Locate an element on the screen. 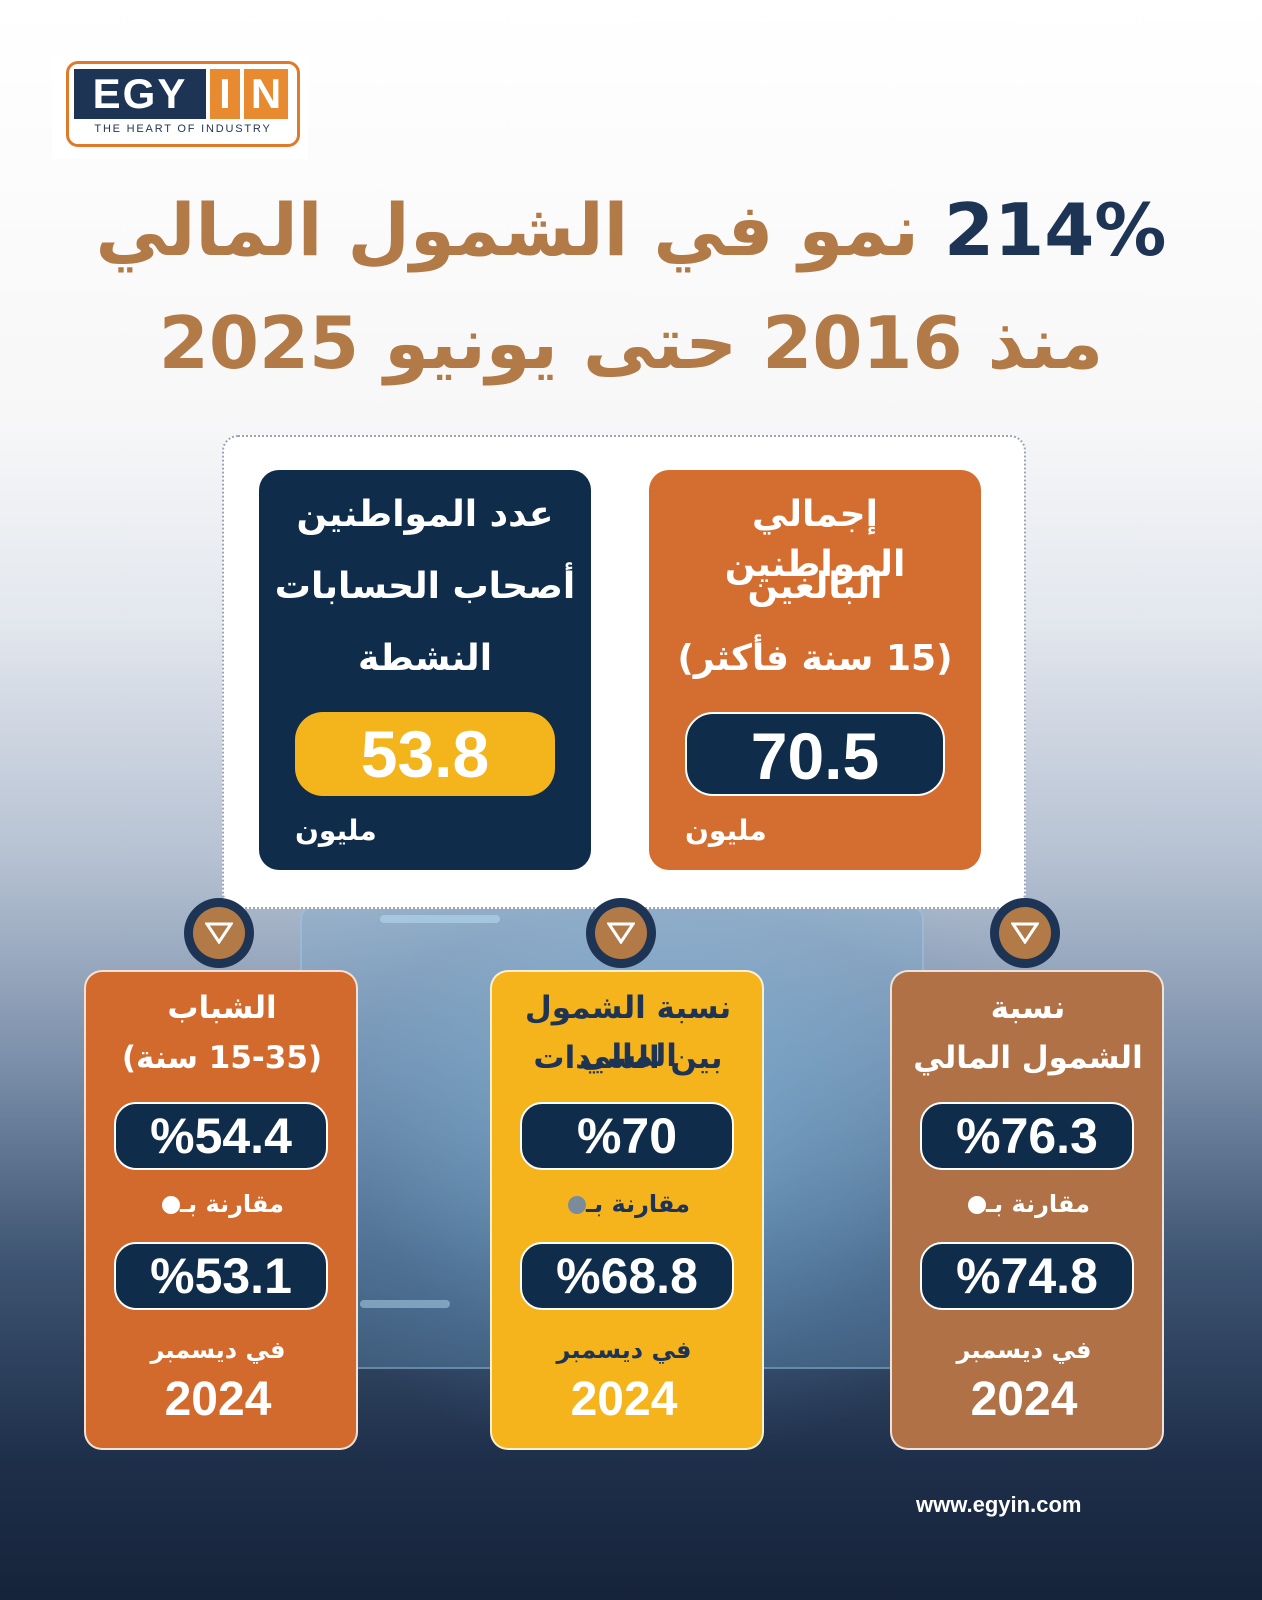 Image resolution: width=1262 pixels, height=1600 pixels. card-label-line: النشطة is located at coordinates (425, 658).